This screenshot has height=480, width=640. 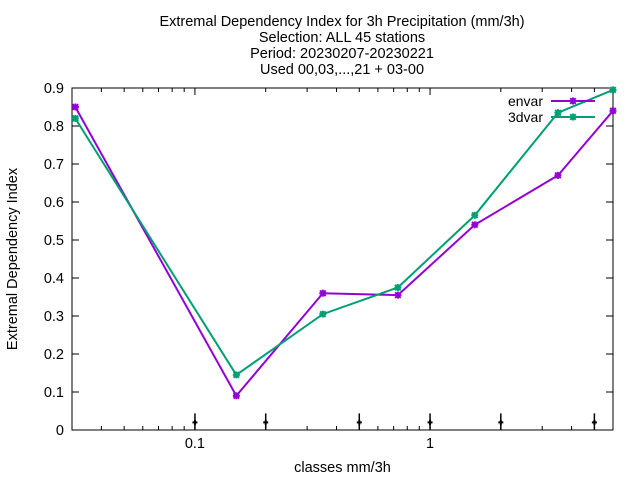 What do you see at coordinates (54, 279) in the screenshot?
I see `y-tick-label: 0.4` at bounding box center [54, 279].